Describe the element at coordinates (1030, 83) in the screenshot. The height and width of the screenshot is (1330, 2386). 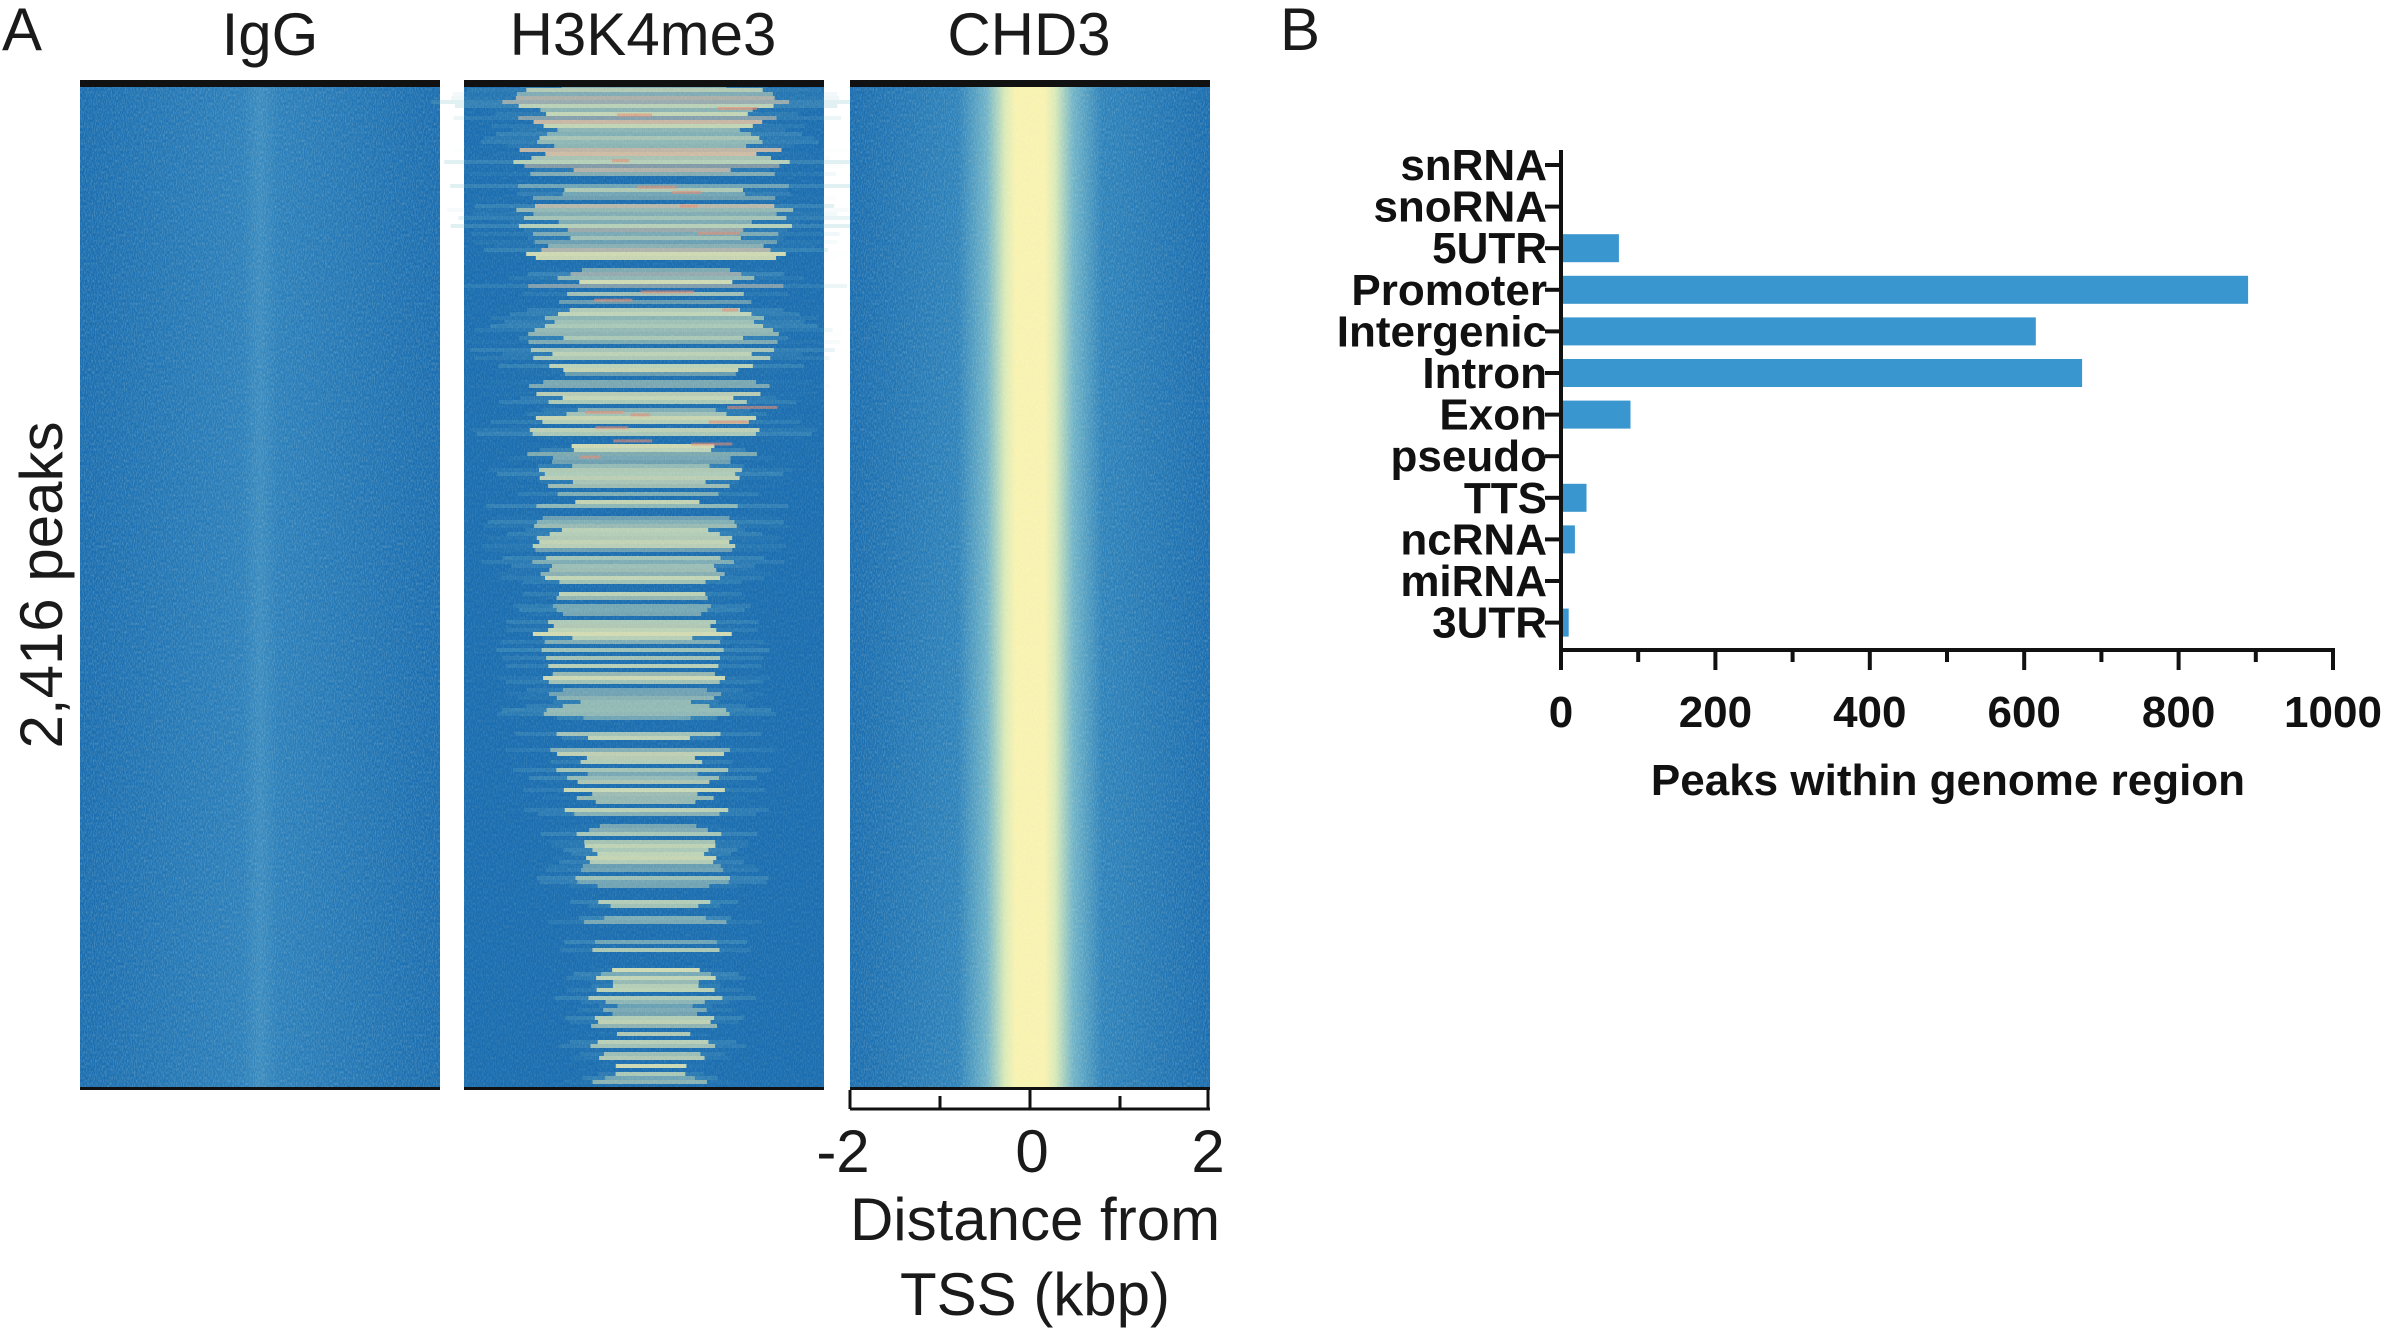
I see `heatmap-chd3-top-bar` at that location.